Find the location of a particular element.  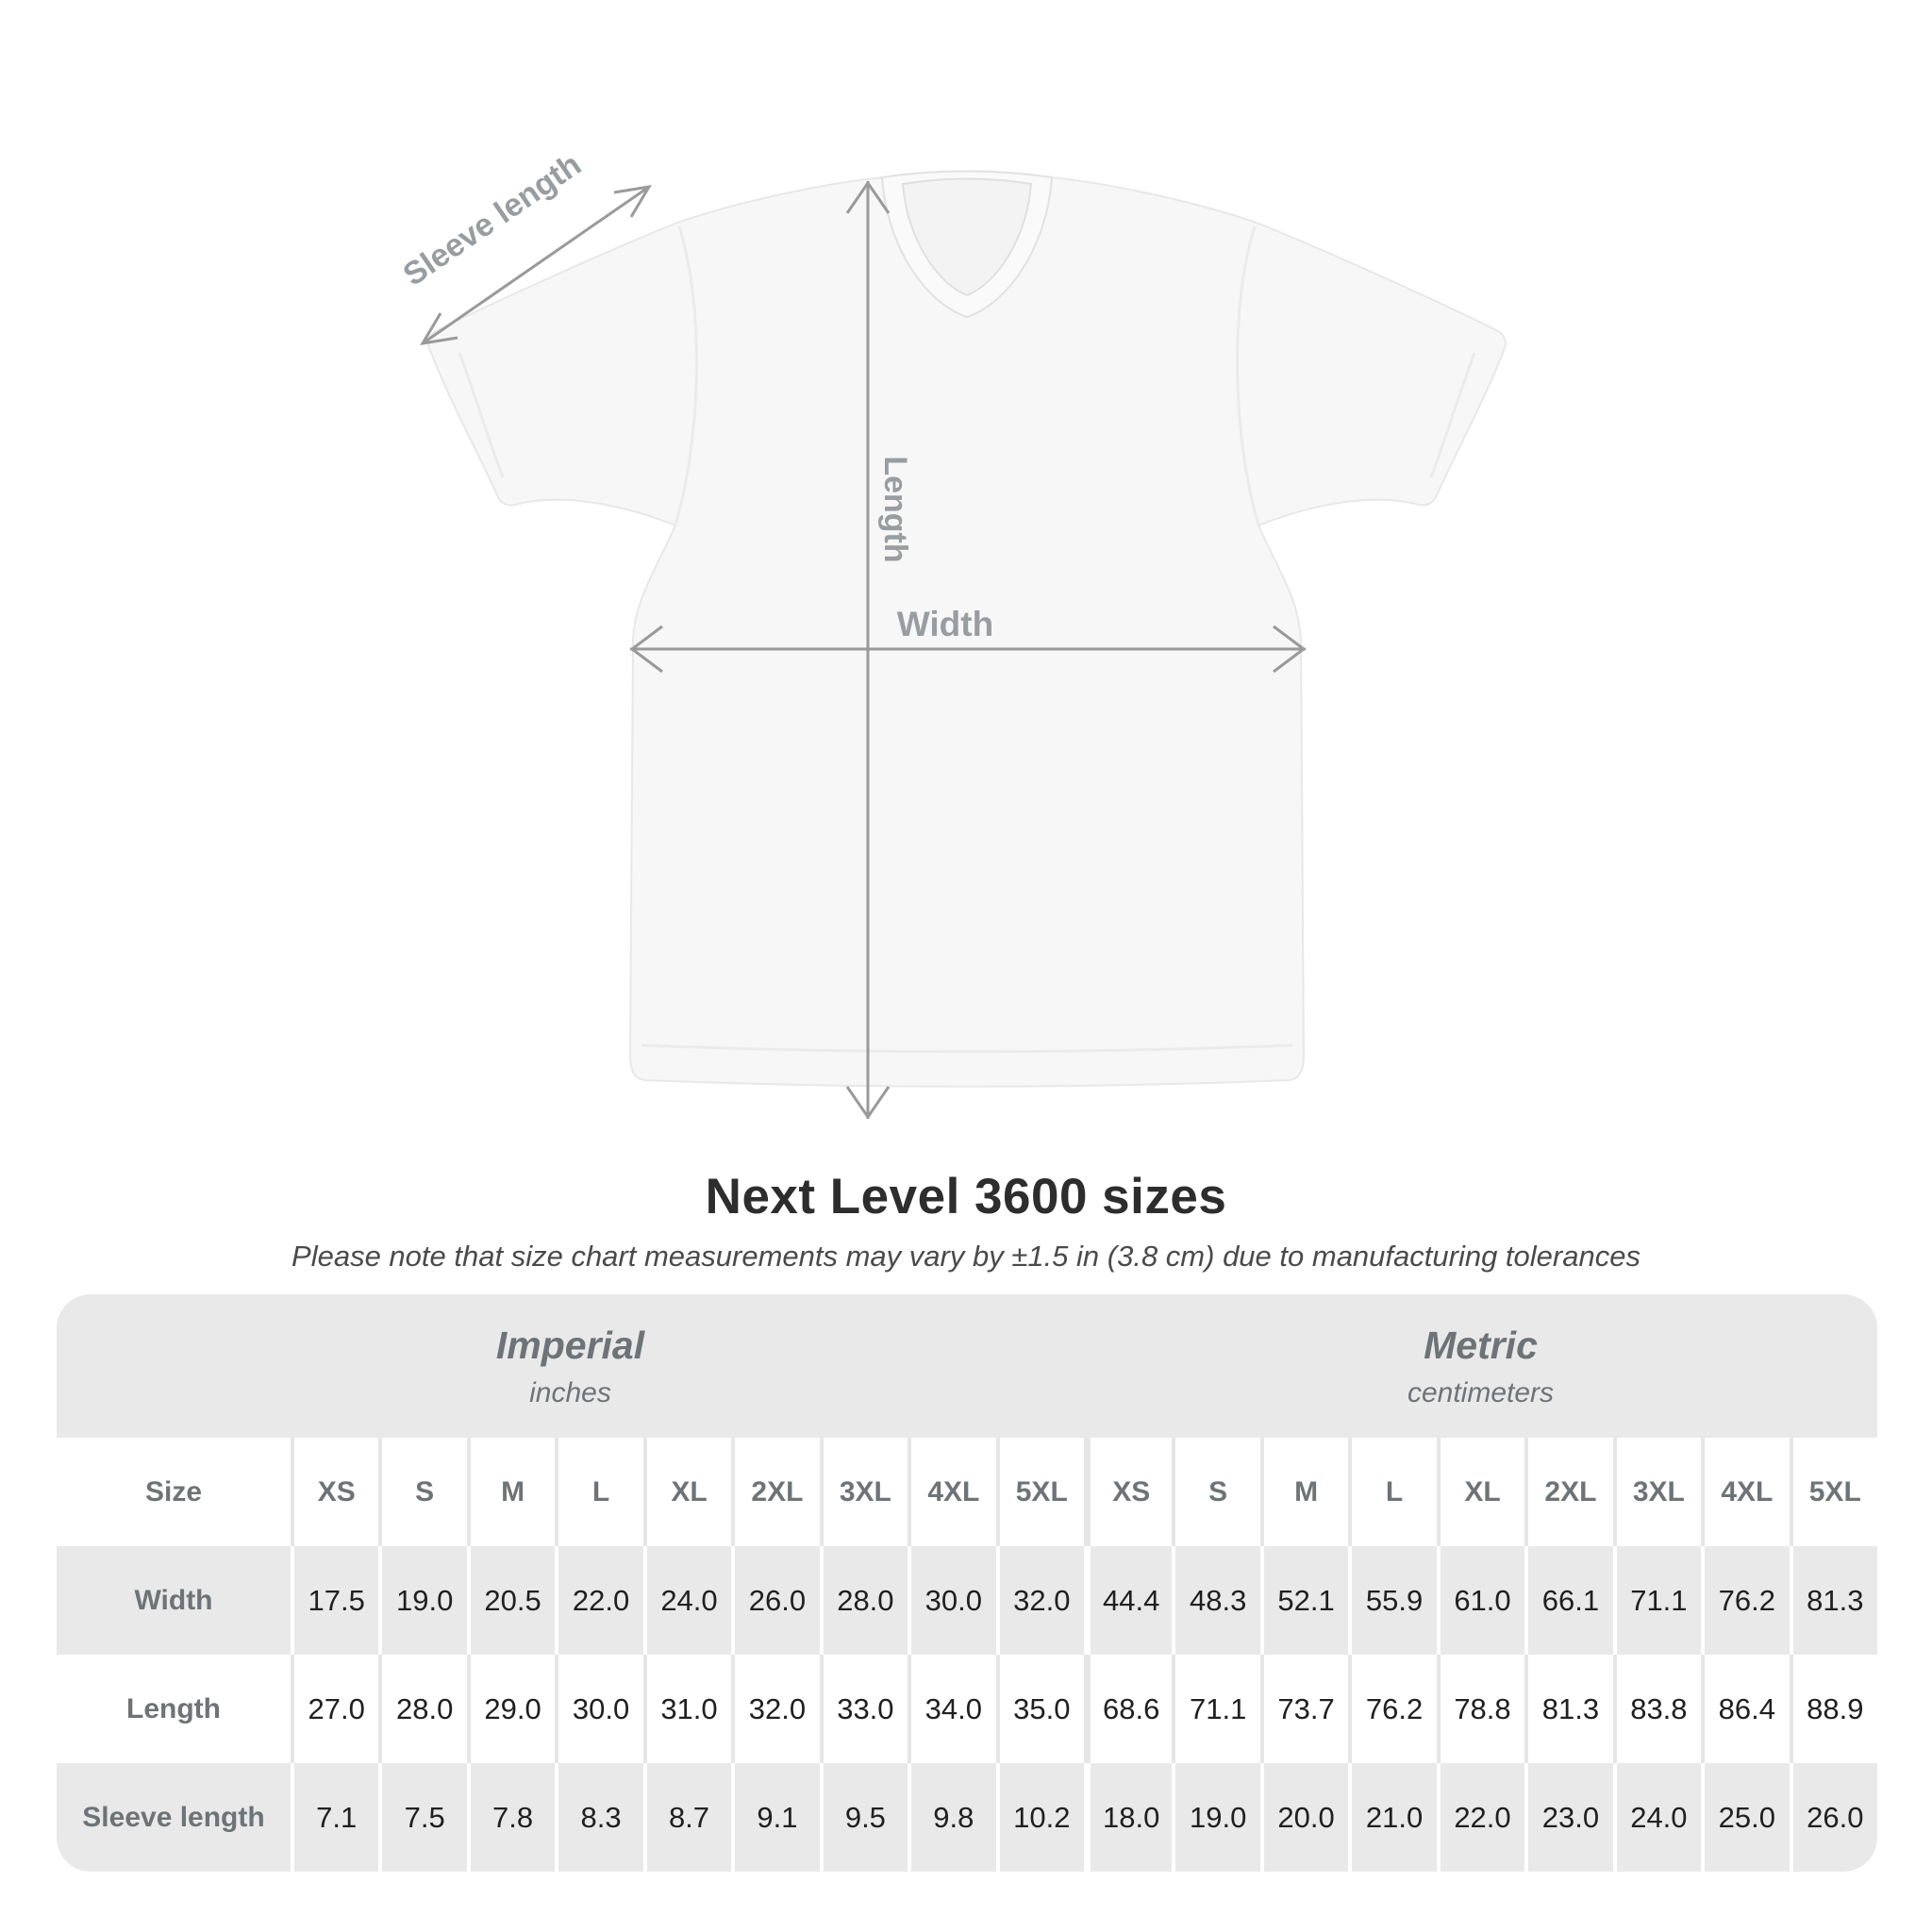

measurement-cell: 73.7 is located at coordinates (1304, 1709).